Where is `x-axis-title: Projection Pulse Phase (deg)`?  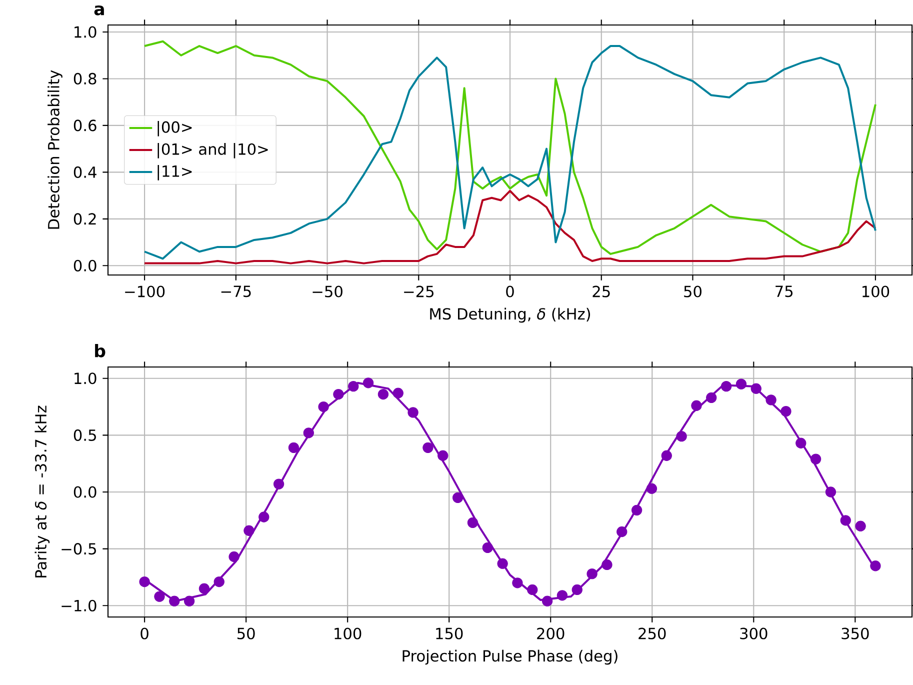
x-axis-title: Projection Pulse Phase (deg) is located at coordinates (510, 657).